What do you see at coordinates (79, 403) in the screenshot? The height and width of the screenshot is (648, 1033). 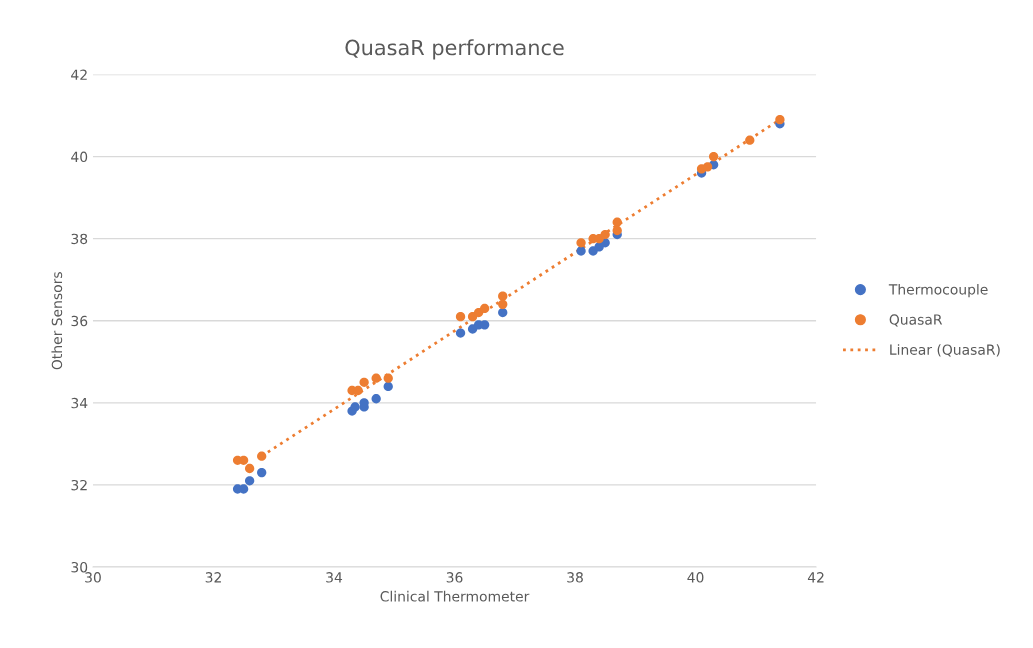 I see `y-tick-label: 34` at bounding box center [79, 403].